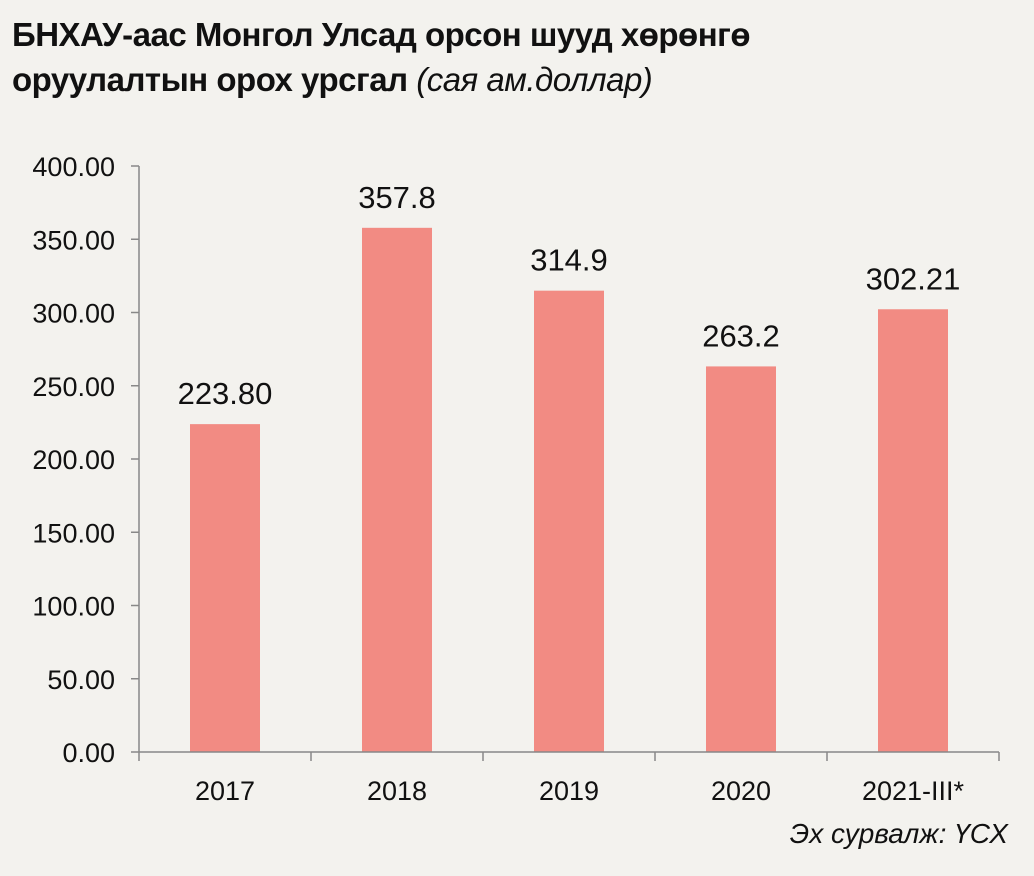  What do you see at coordinates (73, 533) in the screenshot?
I see `y-tick-label: 150.00` at bounding box center [73, 533].